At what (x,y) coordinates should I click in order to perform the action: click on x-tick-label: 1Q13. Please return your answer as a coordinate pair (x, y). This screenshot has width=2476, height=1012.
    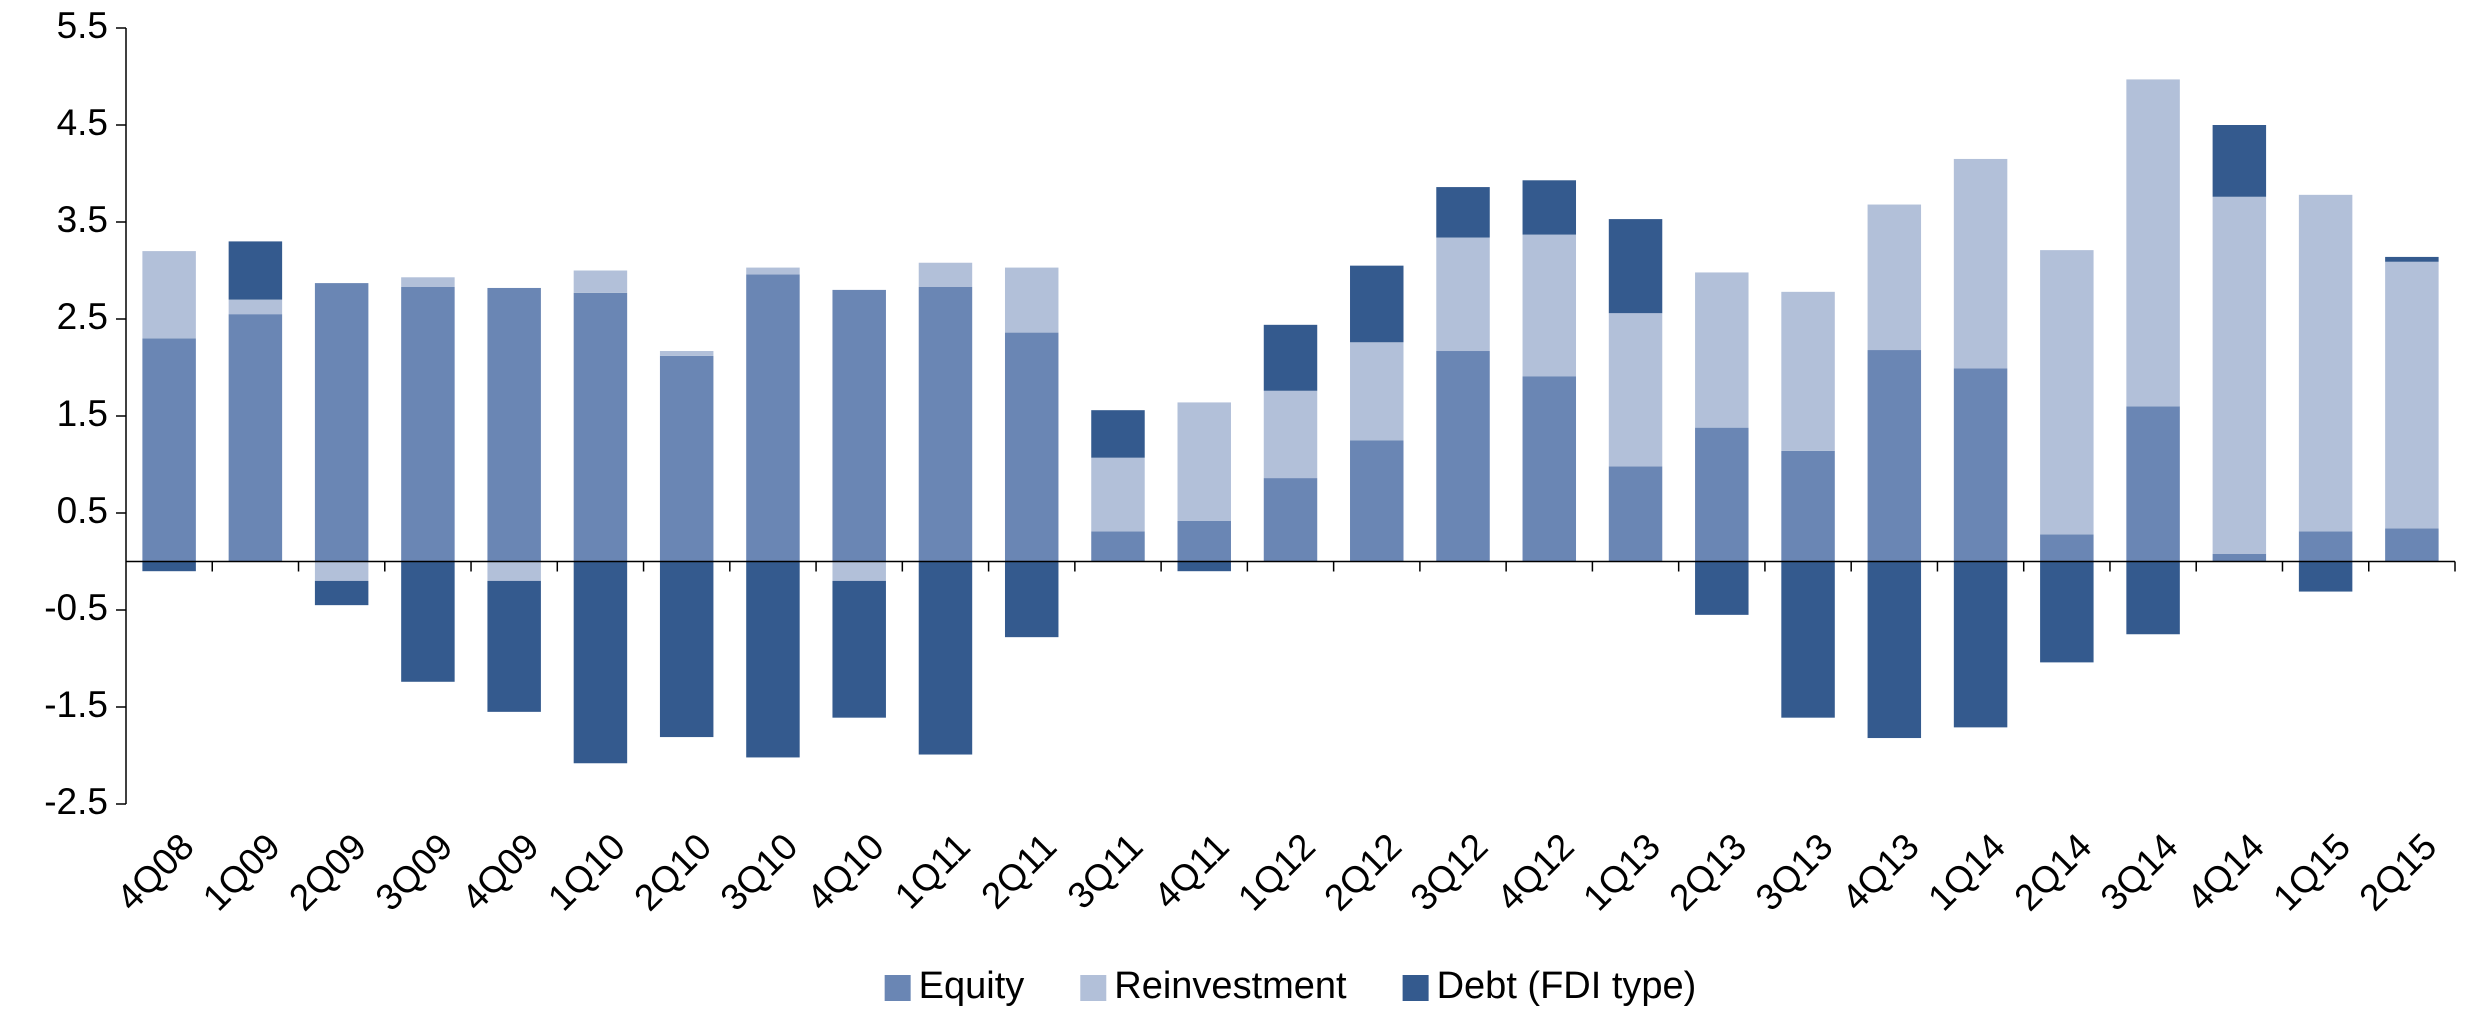
    Looking at the image, I should click on (1621, 872).